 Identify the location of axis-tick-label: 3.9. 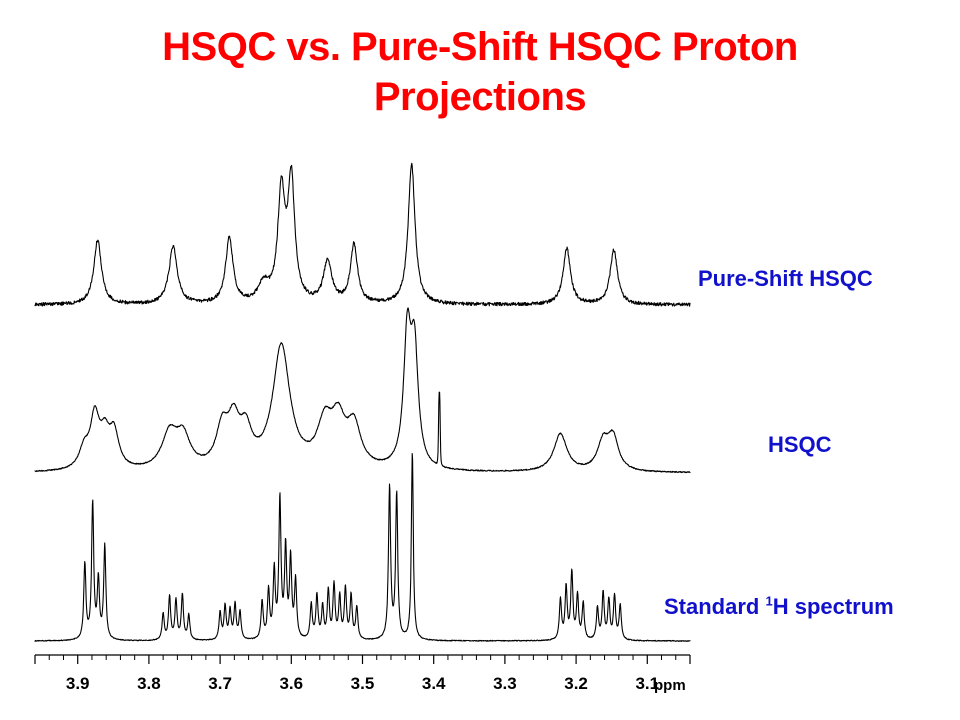
(77, 683).